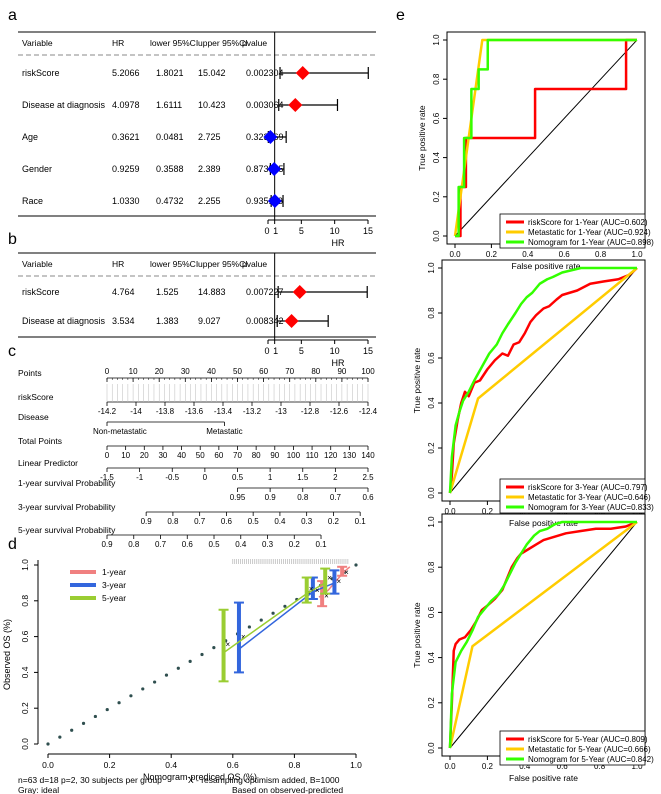  What do you see at coordinates (368, 455) in the screenshot?
I see `nomogram-tick-label: 140` at bounding box center [368, 455].